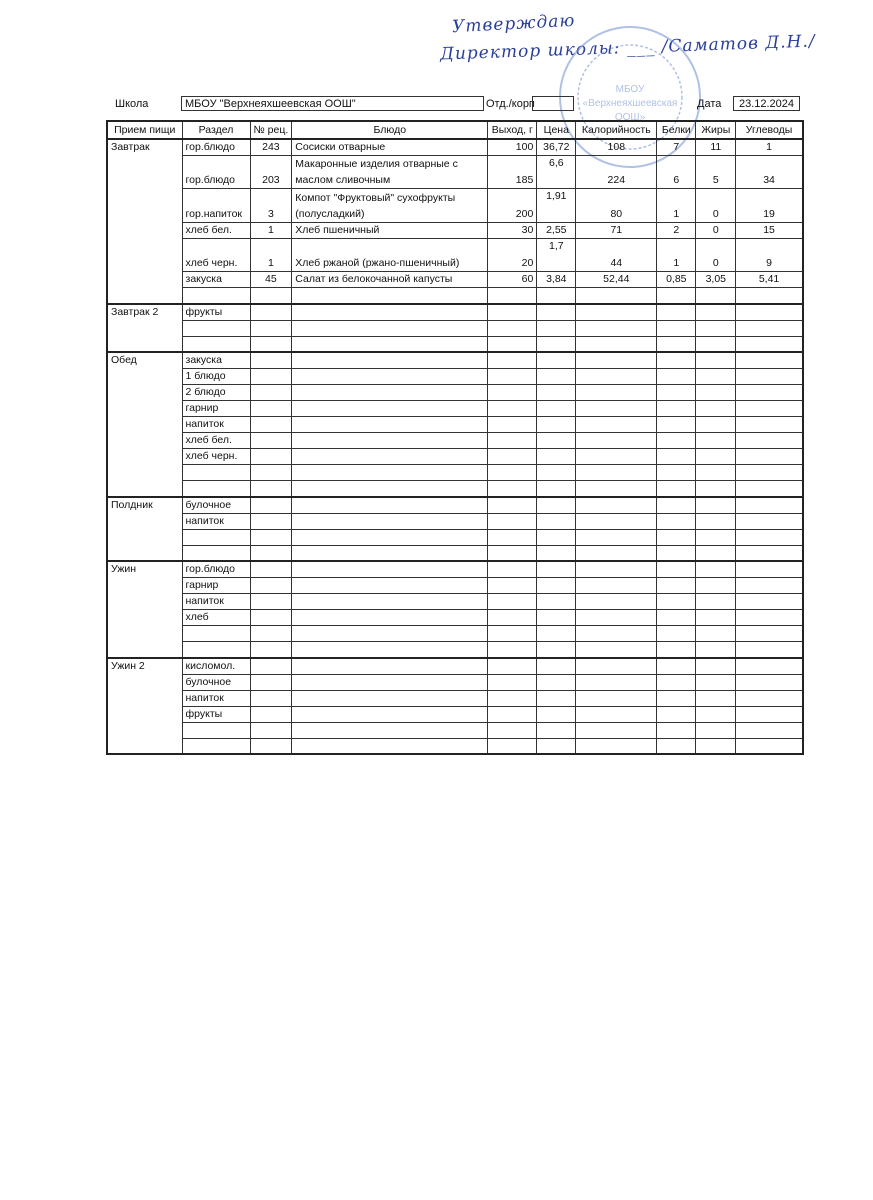 Image resolution: width=873 pixels, height=1200 pixels. What do you see at coordinates (676, 279) in the screenshot?
I see `protein-cell: 0,85` at bounding box center [676, 279].